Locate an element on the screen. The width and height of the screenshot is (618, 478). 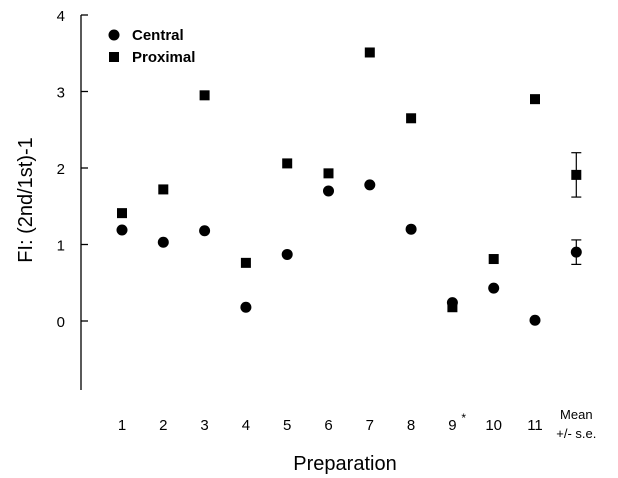
x-tick-label: 6 is located at coordinates (328, 425).